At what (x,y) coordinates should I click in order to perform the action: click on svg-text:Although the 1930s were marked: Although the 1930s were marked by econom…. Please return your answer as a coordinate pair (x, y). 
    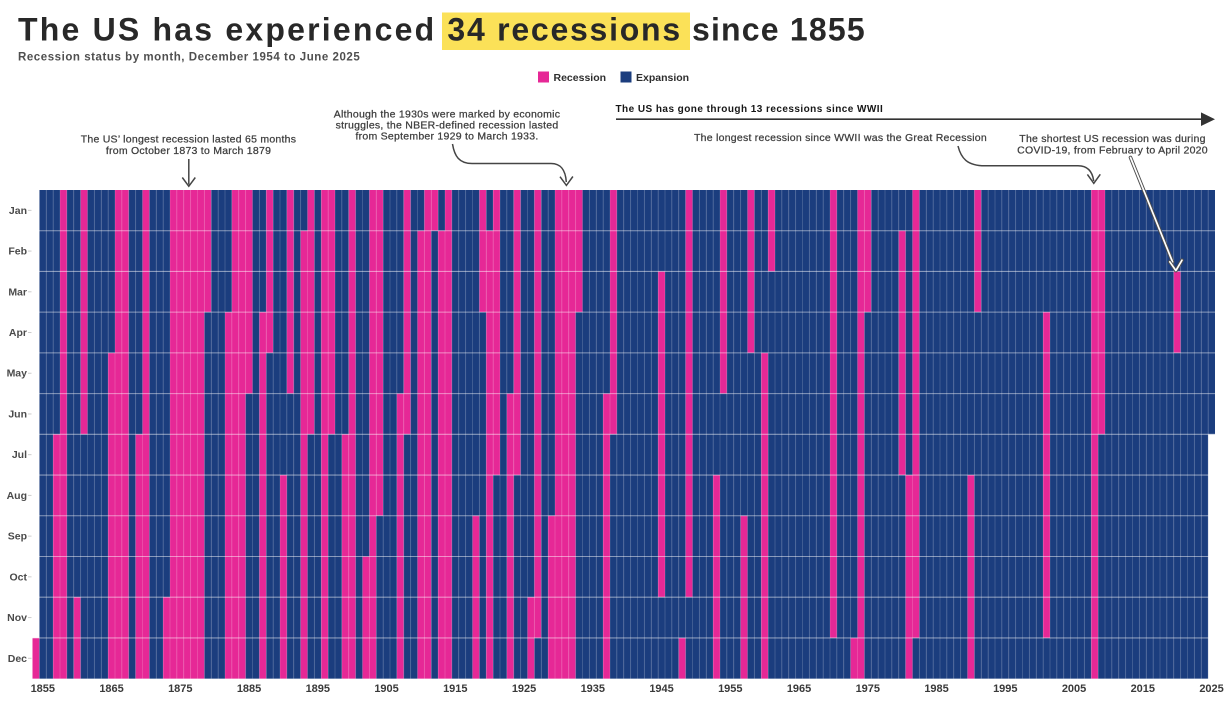
    Looking at the image, I should click on (447, 115).